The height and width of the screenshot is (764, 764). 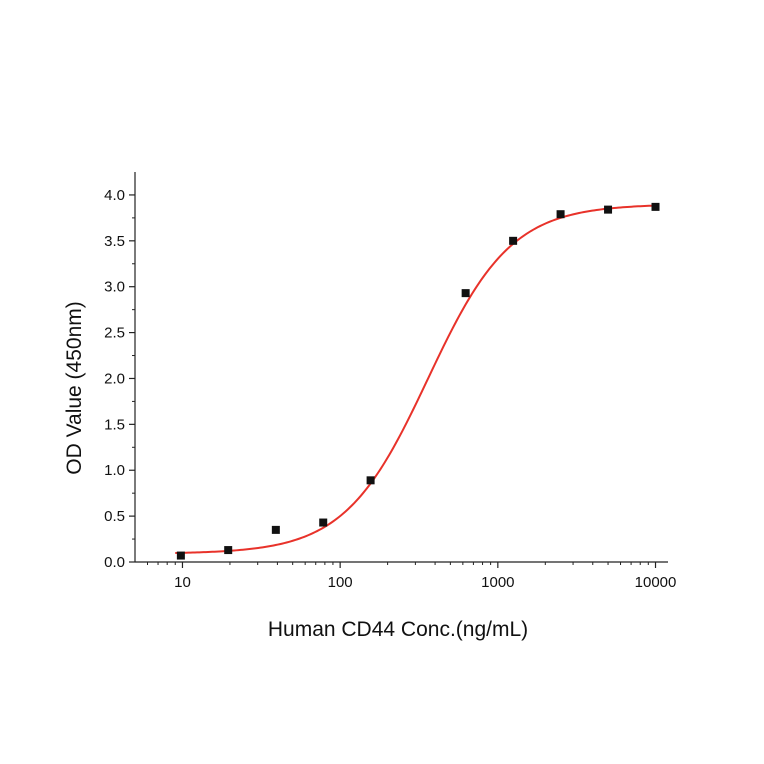 I want to click on y-tick-label: 0.0, so click(x=114, y=562).